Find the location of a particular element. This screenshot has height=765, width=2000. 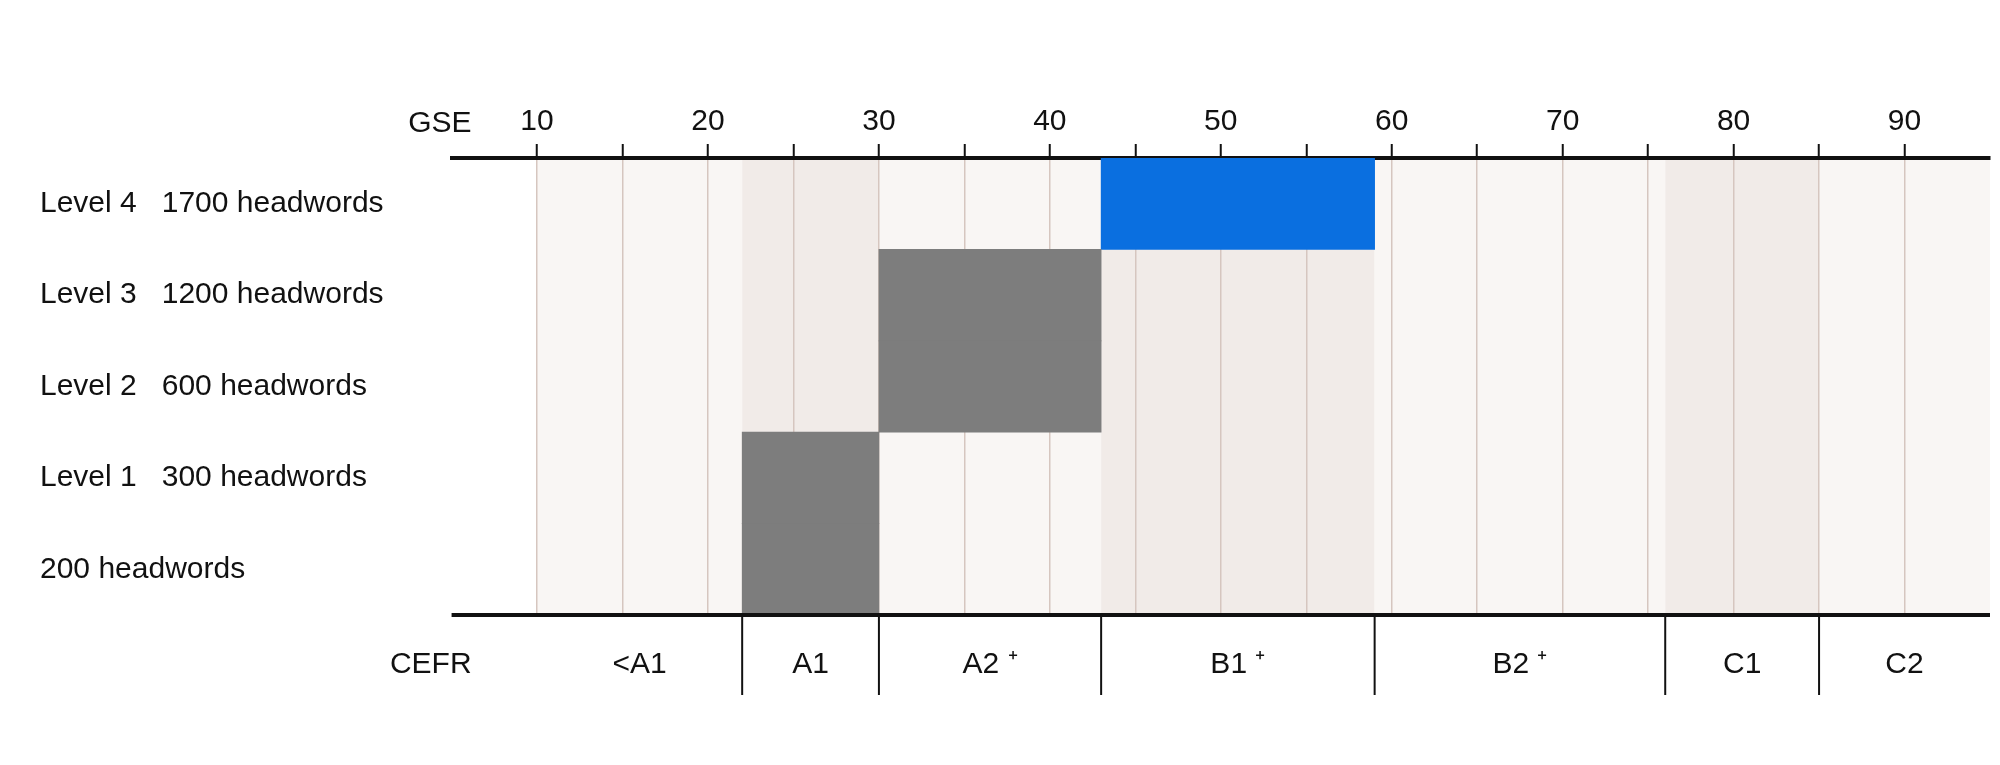

x-tick-label: 50 is located at coordinates (1221, 120).